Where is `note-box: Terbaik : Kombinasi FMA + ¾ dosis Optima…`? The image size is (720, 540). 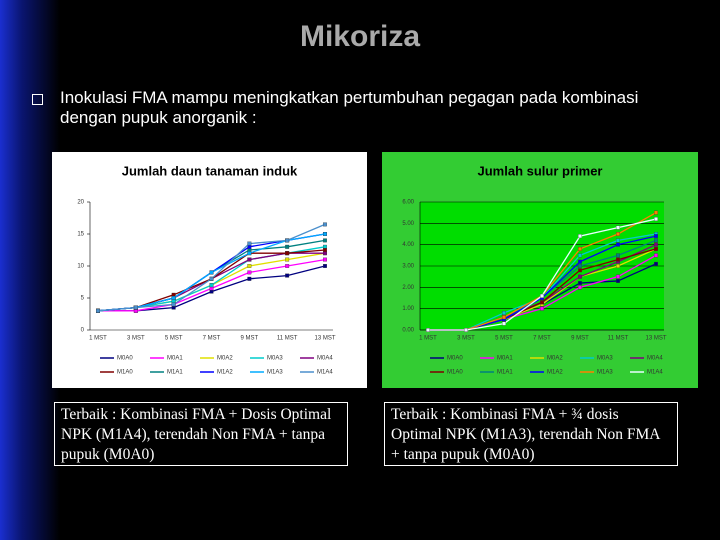 note-box: Terbaik : Kombinasi FMA + ¾ dosis Optima… is located at coordinates (531, 434).